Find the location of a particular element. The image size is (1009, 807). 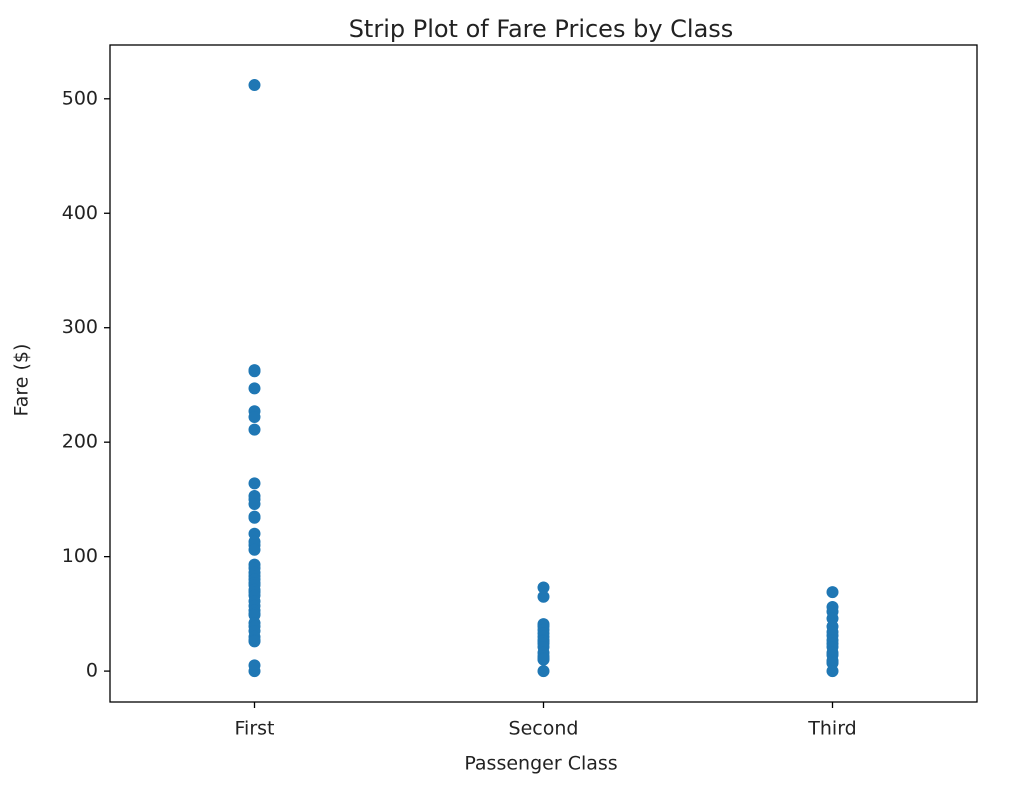

chart-title: Strip Plot of Fare Prices by Class is located at coordinates (541, 29).